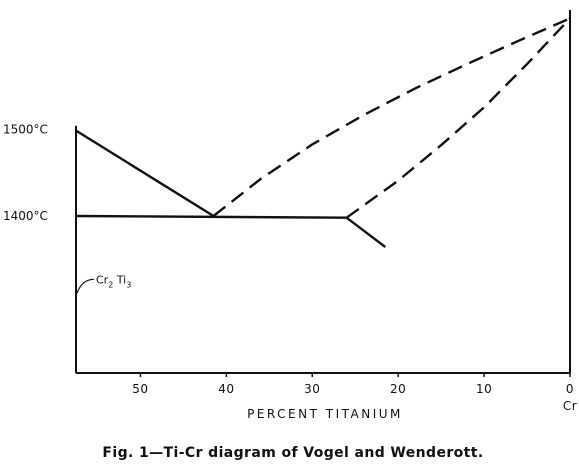 The width and height of the screenshot is (579, 472). I want to click on y-tick-label: 1400°C, so click(25, 216).